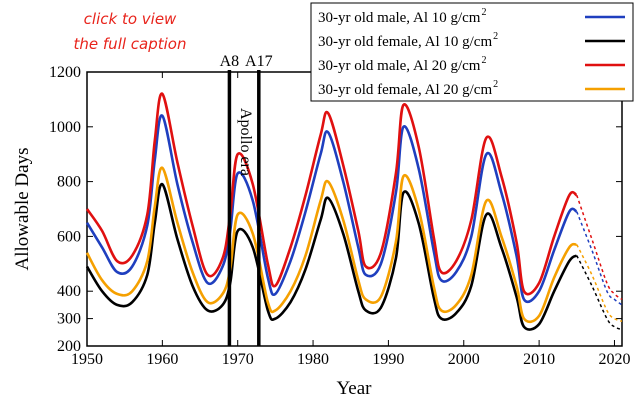 The height and width of the screenshot is (403, 640). I want to click on y-tick-label: 300, so click(69, 319).